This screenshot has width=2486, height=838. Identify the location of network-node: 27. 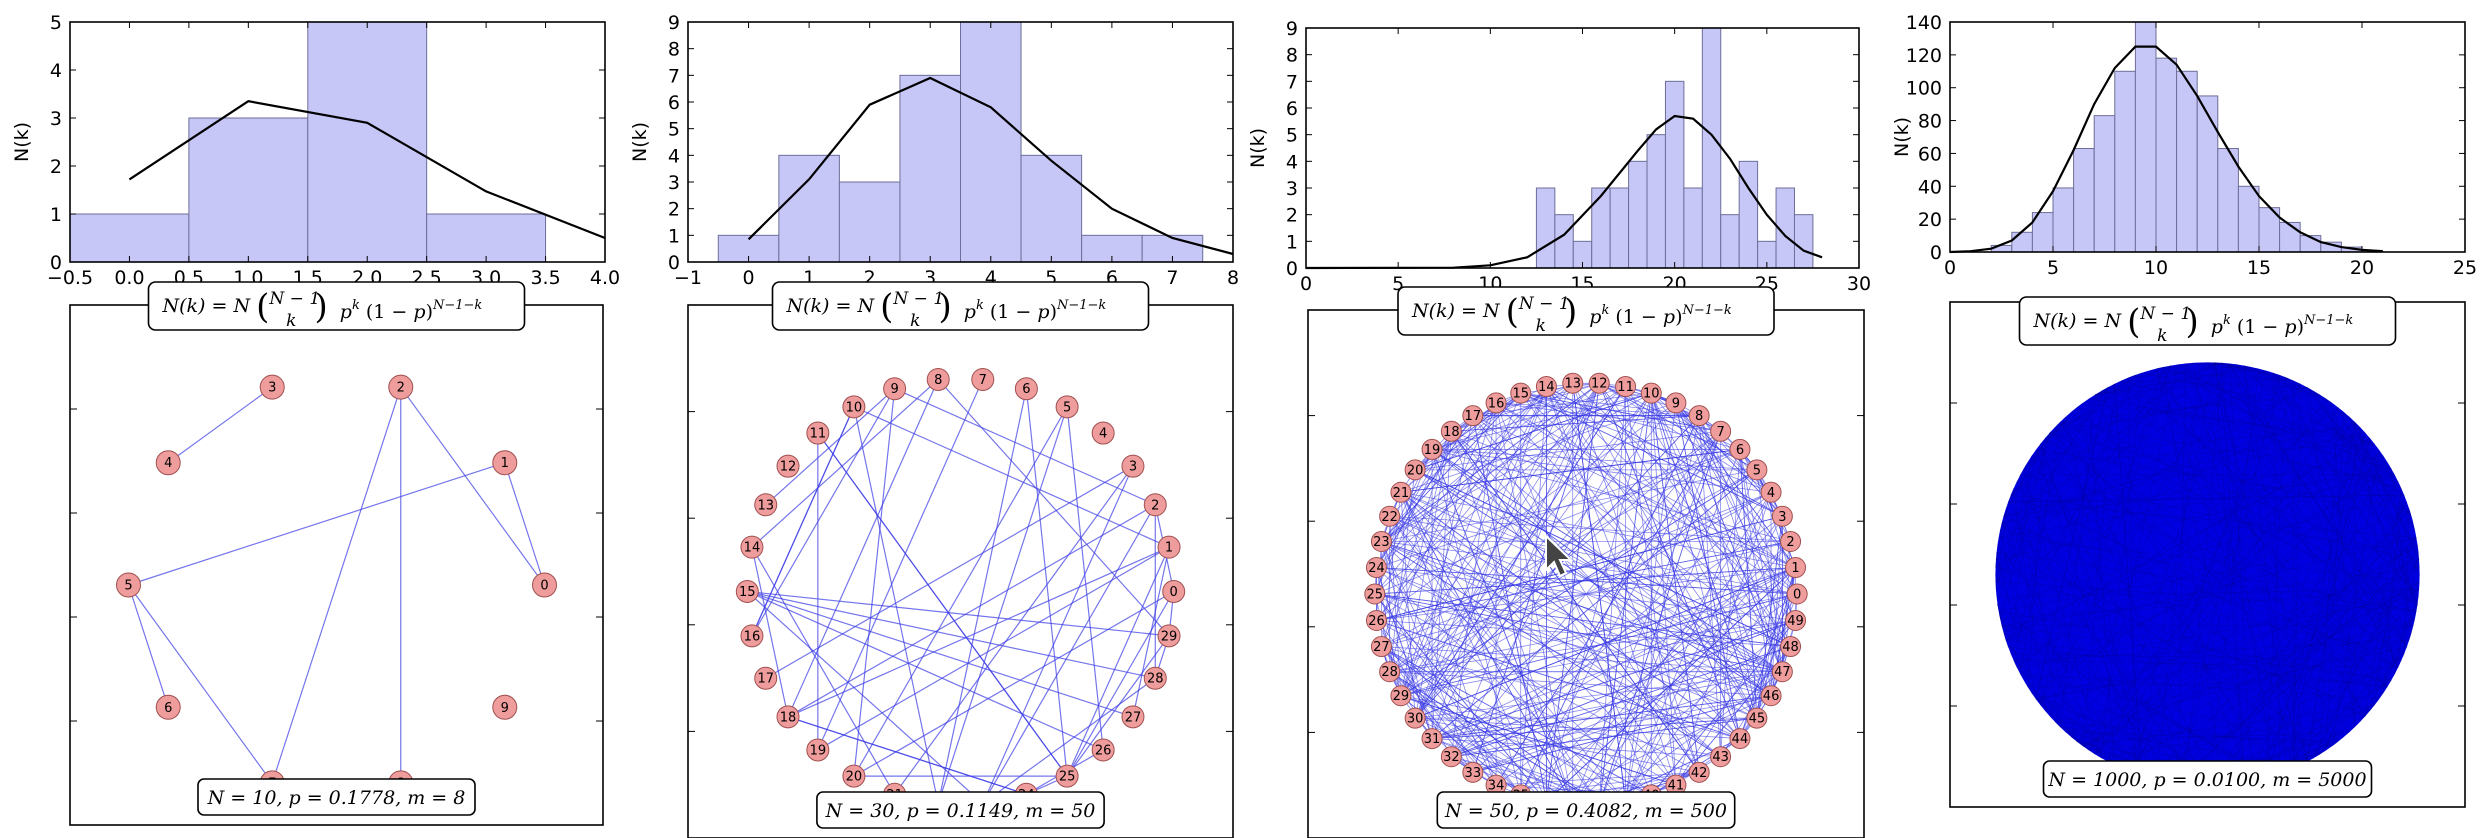
(1133, 717).